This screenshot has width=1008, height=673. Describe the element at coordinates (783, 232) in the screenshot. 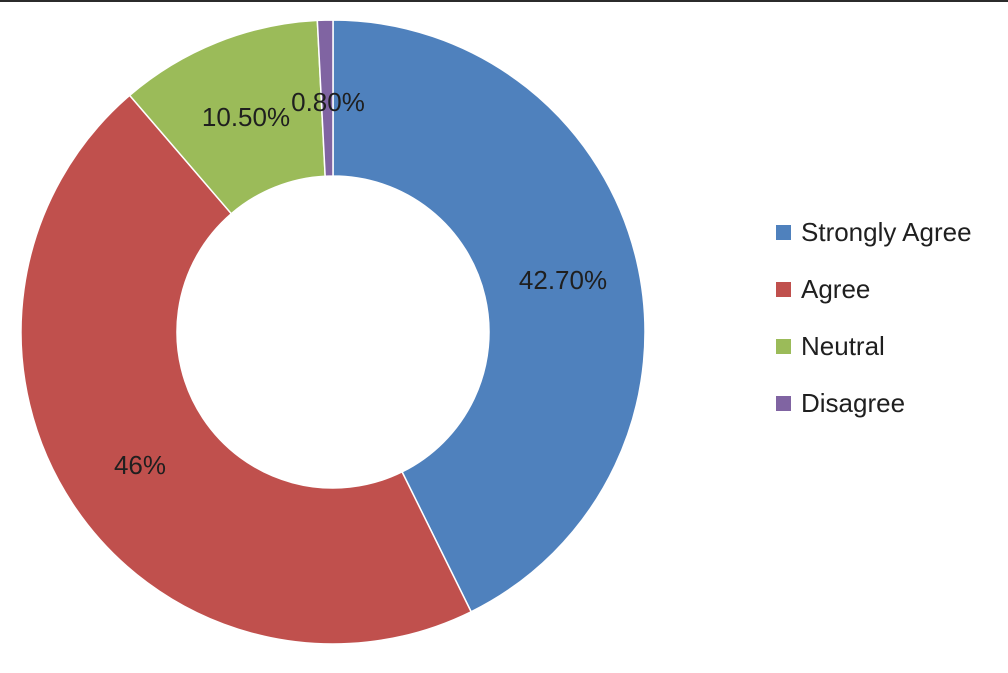

I see `legend-swatch-strongly-agree` at that location.